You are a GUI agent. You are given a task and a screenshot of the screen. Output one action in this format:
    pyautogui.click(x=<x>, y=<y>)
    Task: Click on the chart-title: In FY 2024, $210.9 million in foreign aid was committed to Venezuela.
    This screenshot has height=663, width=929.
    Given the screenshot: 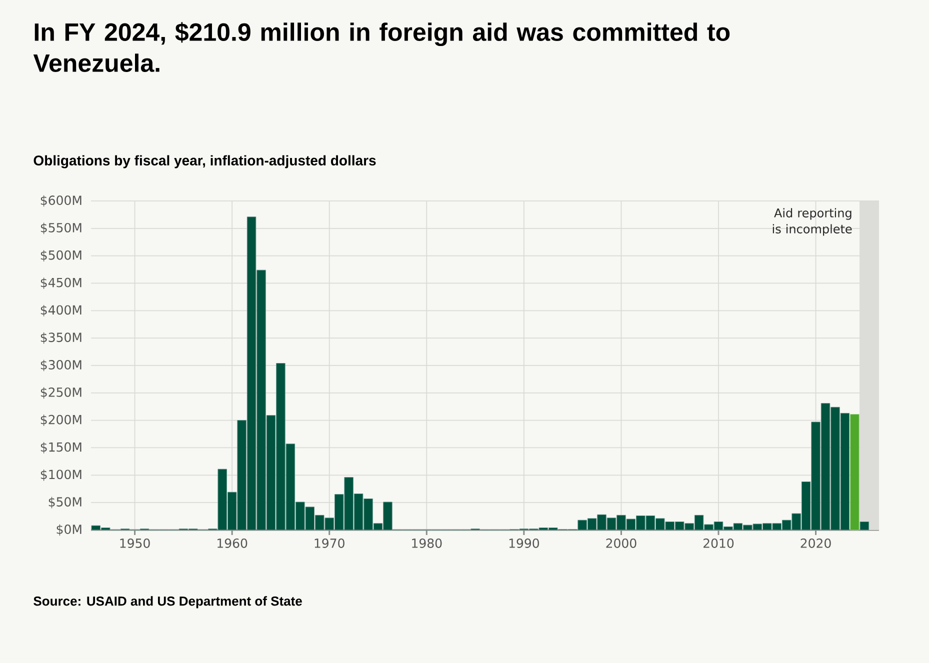 What is the action you would take?
    pyautogui.click(x=381, y=47)
    